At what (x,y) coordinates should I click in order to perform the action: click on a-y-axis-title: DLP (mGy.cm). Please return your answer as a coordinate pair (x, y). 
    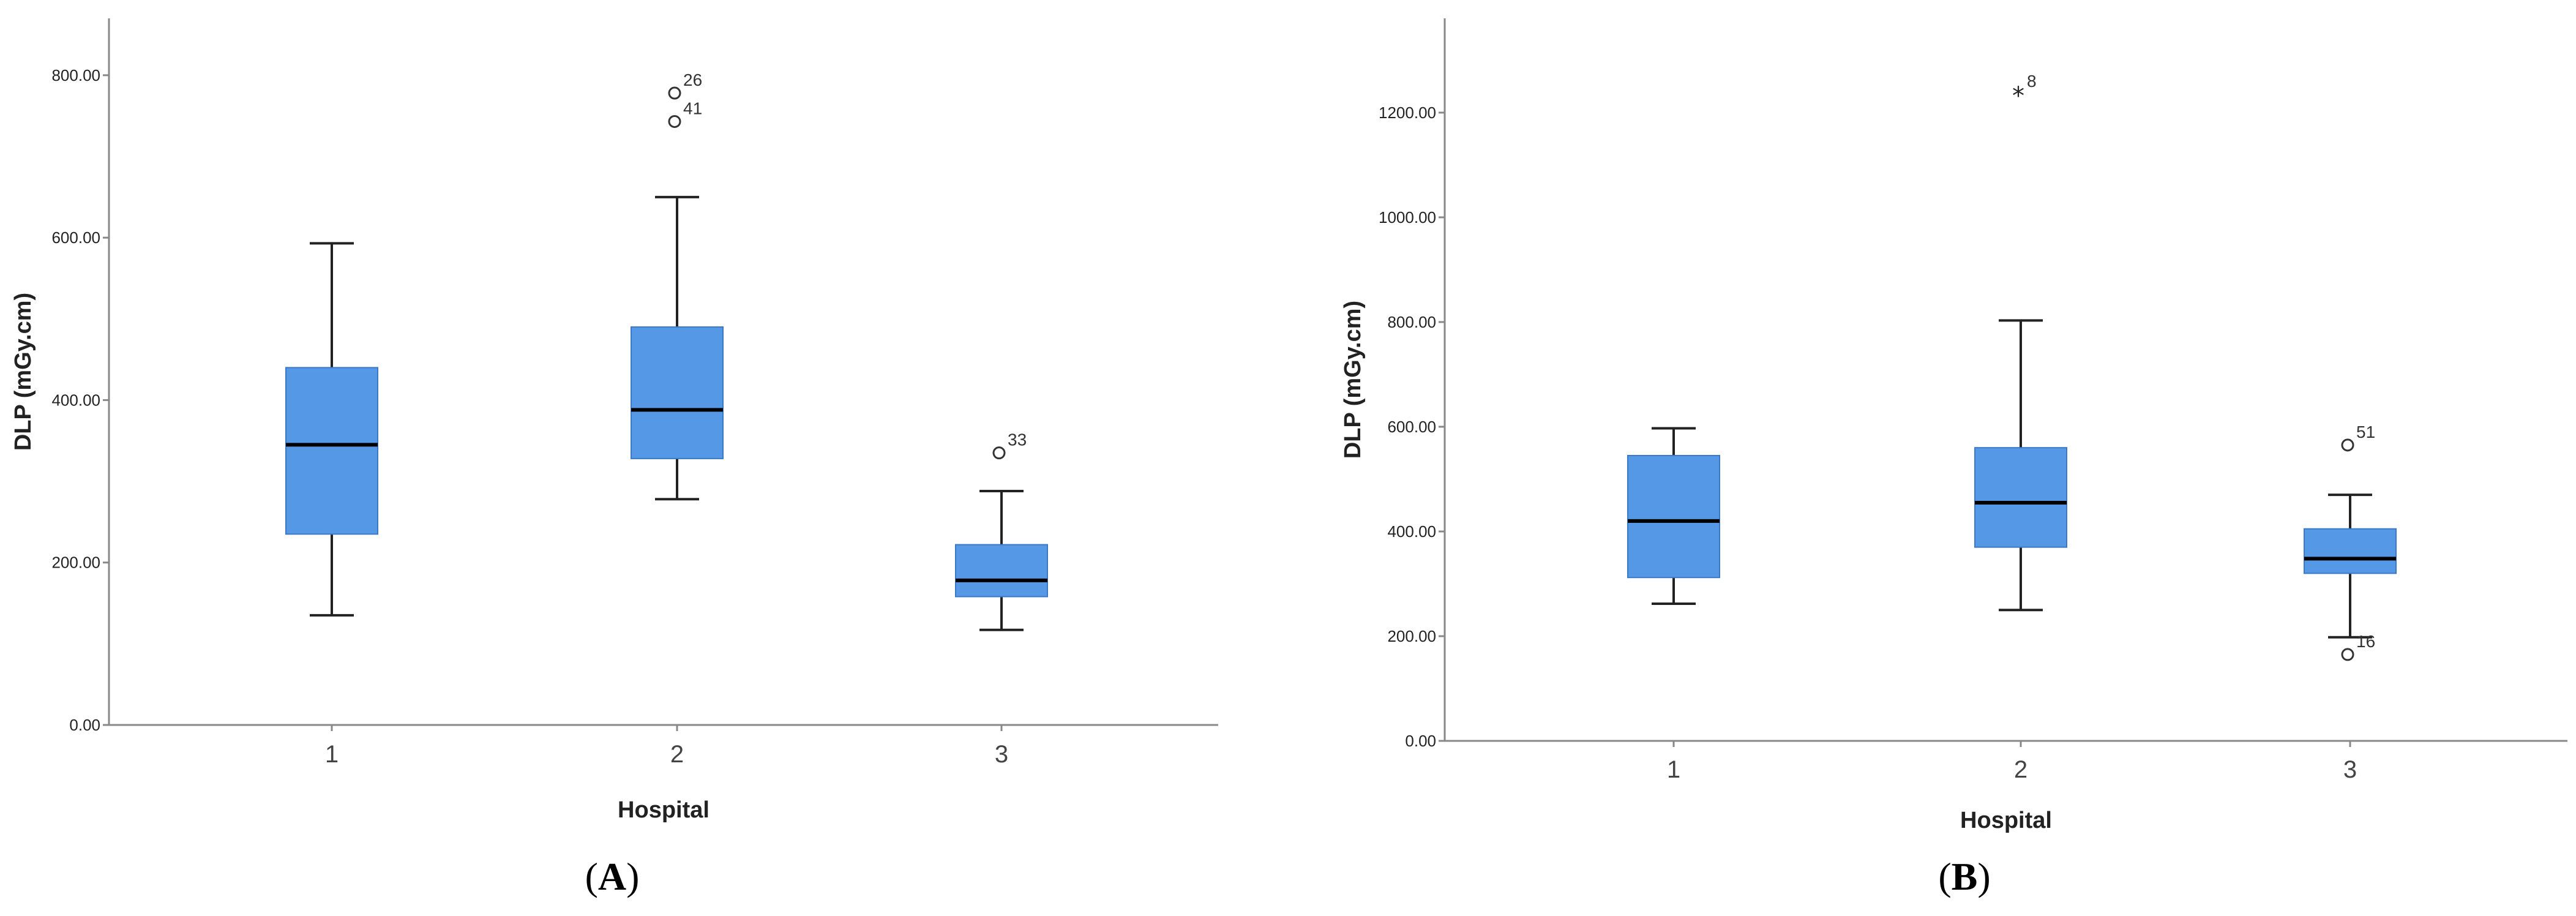
    Looking at the image, I should click on (23, 372).